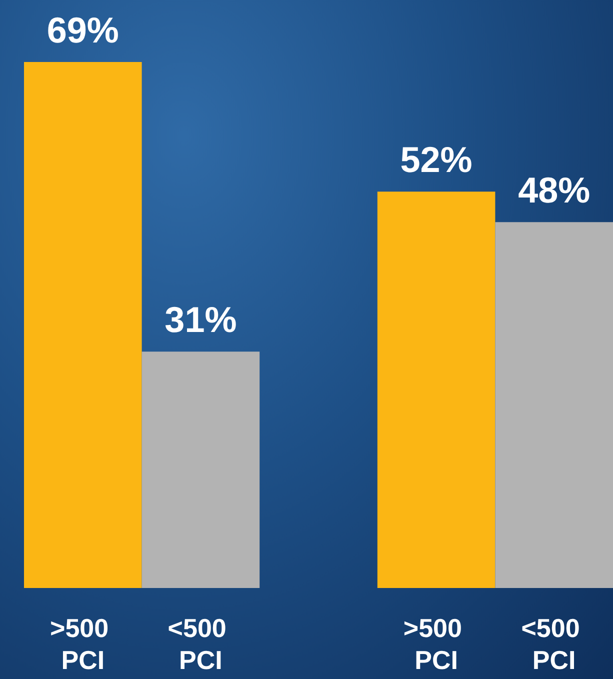 This screenshot has height=679, width=613. I want to click on data-label: 48%, so click(554, 190).